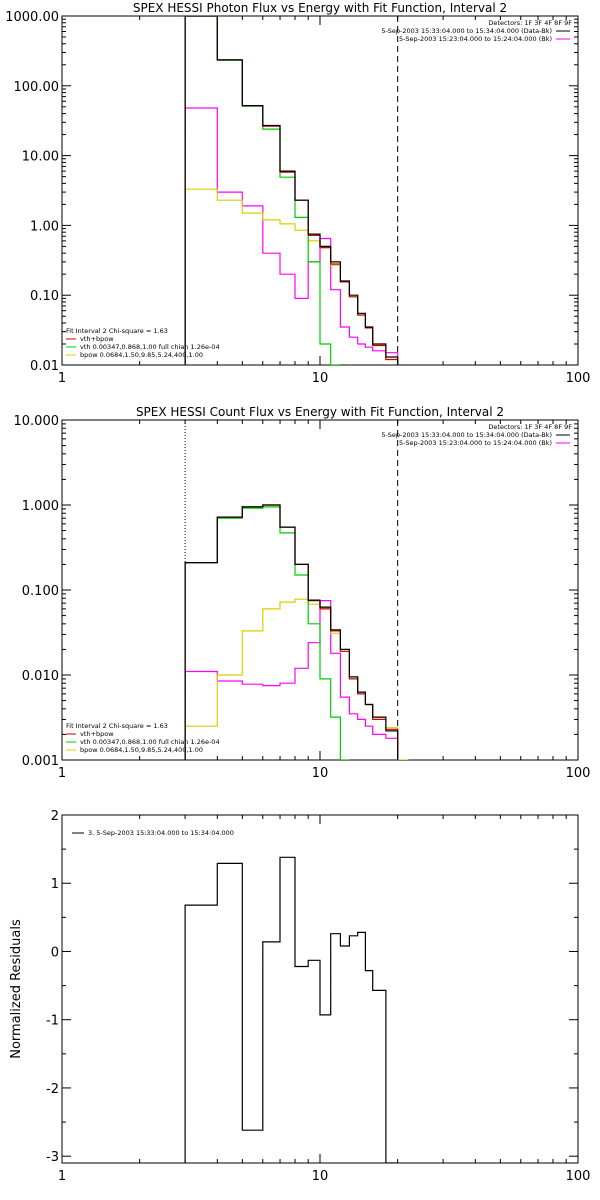  What do you see at coordinates (40, 761) in the screenshot?
I see `y-tick-label: 0.001` at bounding box center [40, 761].